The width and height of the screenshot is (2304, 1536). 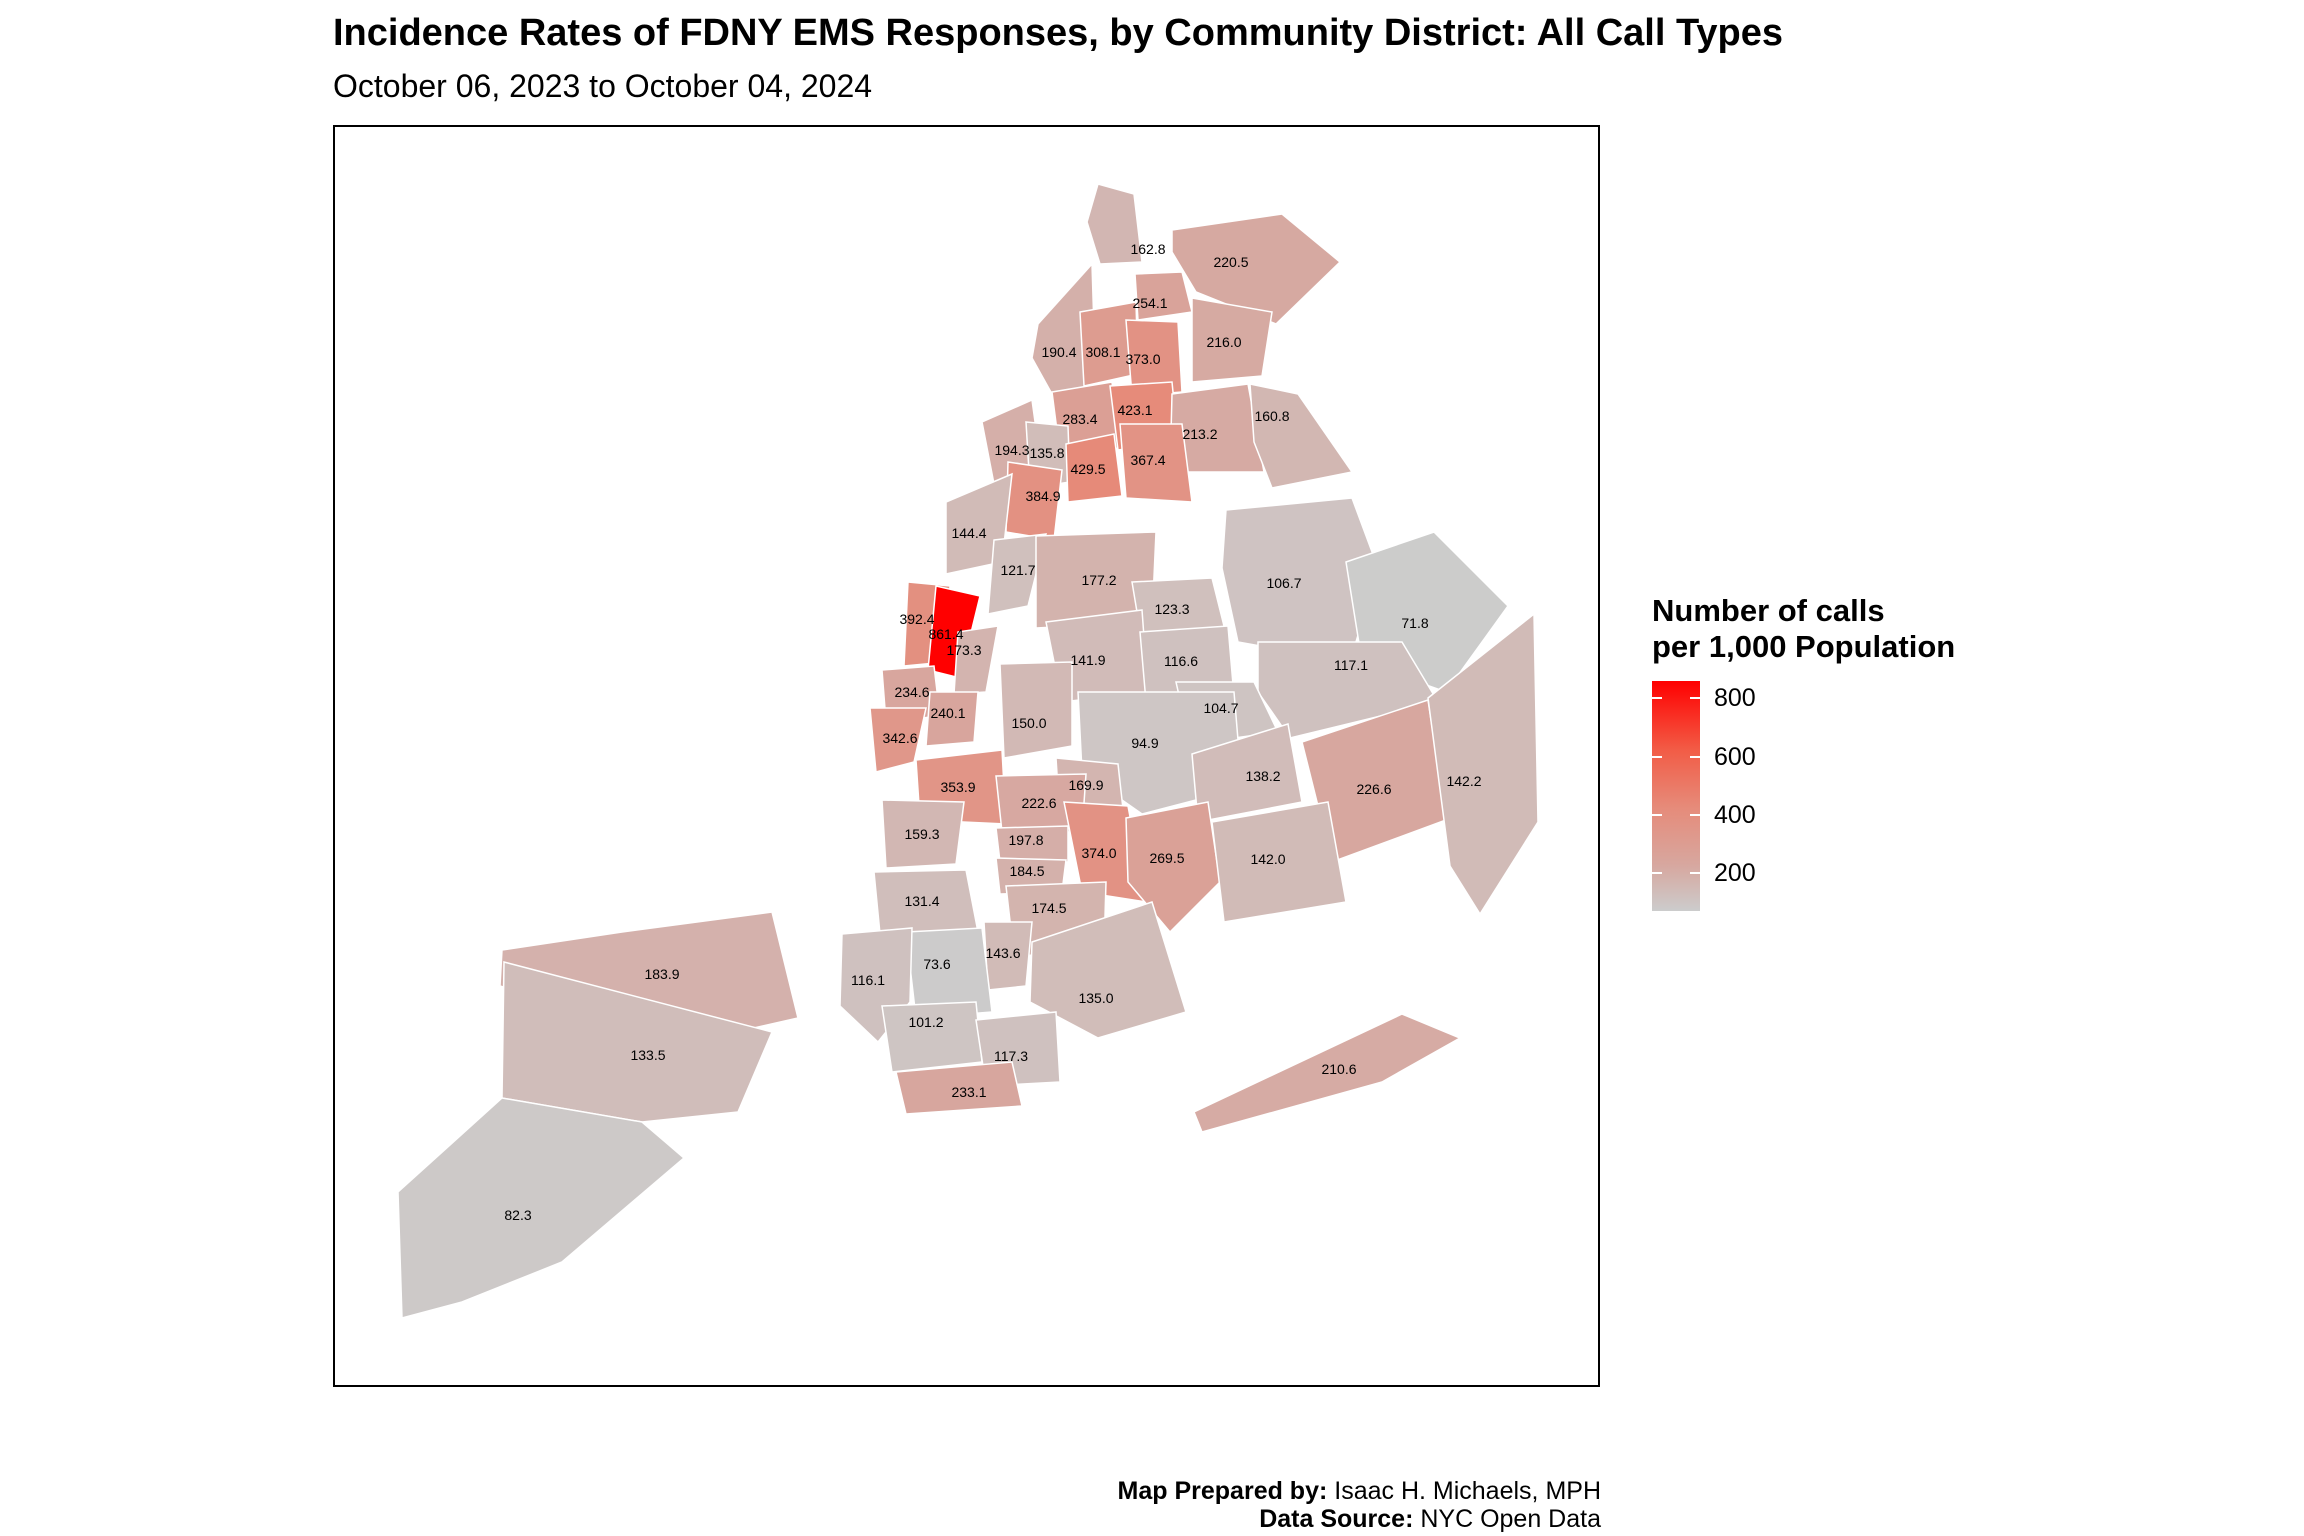 What do you see at coordinates (916, 619) in the screenshot?
I see `district-label-22: 392.4` at bounding box center [916, 619].